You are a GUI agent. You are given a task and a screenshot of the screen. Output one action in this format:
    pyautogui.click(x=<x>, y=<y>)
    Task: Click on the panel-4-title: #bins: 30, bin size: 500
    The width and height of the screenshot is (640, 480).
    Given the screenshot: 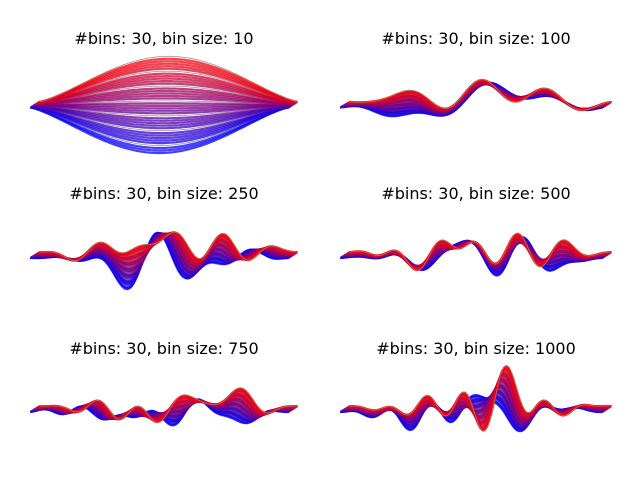 What is the action you would take?
    pyautogui.click(x=475, y=193)
    